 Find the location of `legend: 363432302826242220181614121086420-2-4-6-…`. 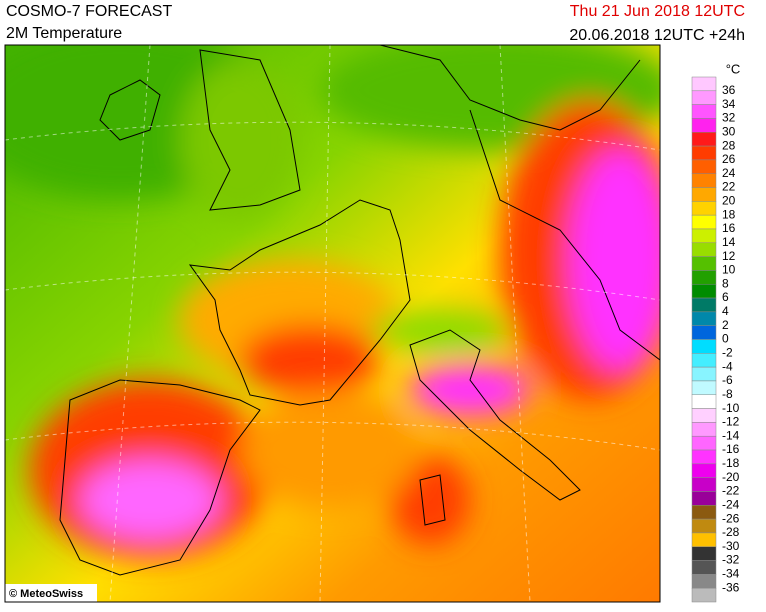

legend: 363432302826242220181614121086420-2-4-6-… is located at coordinates (715, 339).